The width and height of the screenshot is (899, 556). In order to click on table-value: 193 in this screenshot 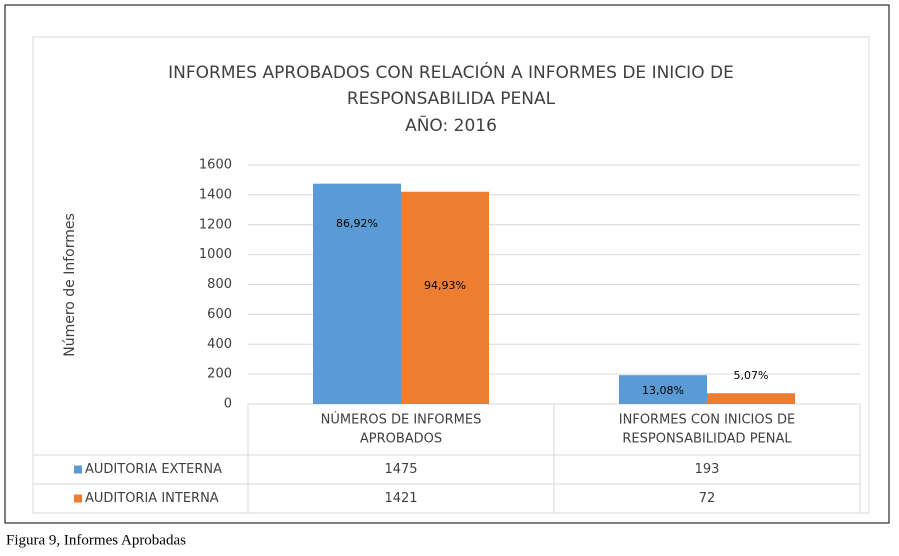, I will do `click(707, 469)`.